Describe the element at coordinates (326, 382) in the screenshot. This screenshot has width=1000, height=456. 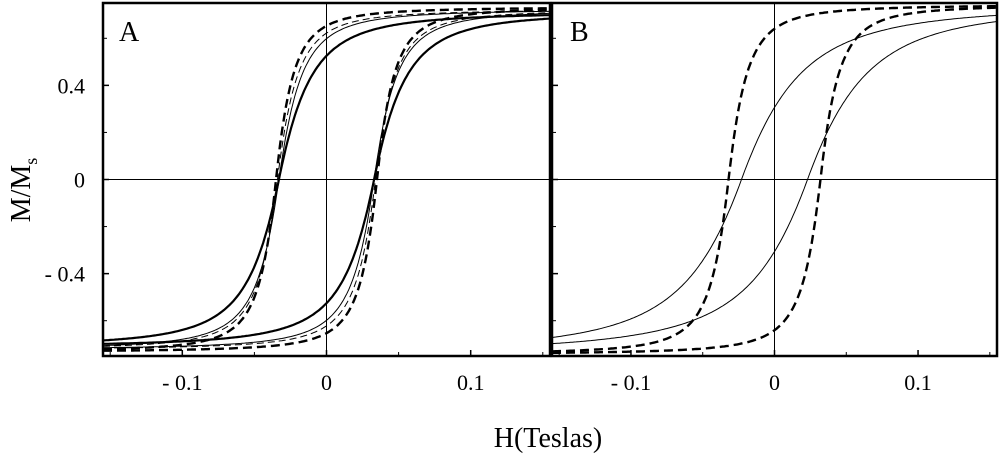
I see `panel-a-x-tick-label-2: 0` at that location.